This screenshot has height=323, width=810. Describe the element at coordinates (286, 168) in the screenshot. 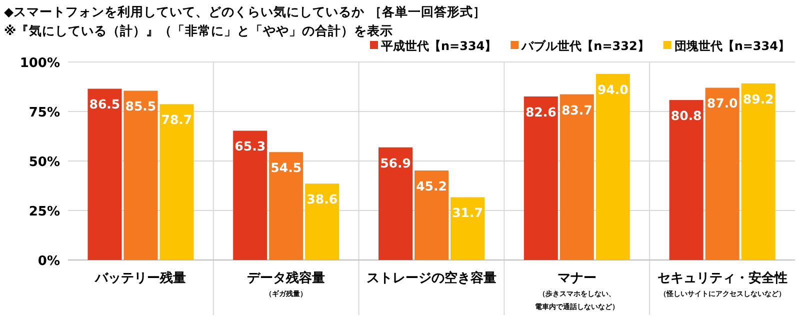

I see `data-label: 54.5` at that location.